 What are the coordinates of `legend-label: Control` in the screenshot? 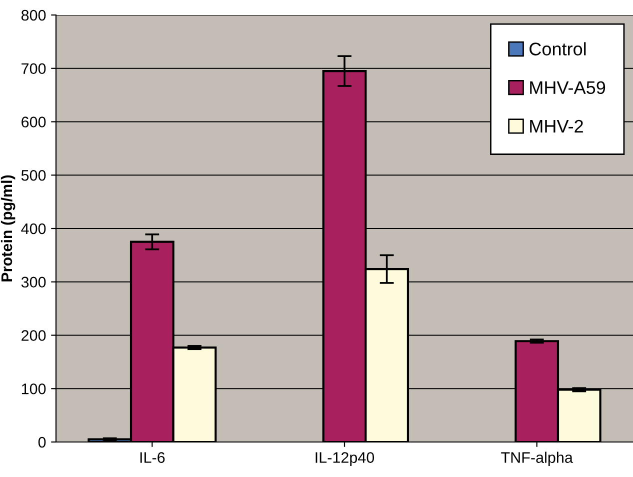 It's located at (558, 49).